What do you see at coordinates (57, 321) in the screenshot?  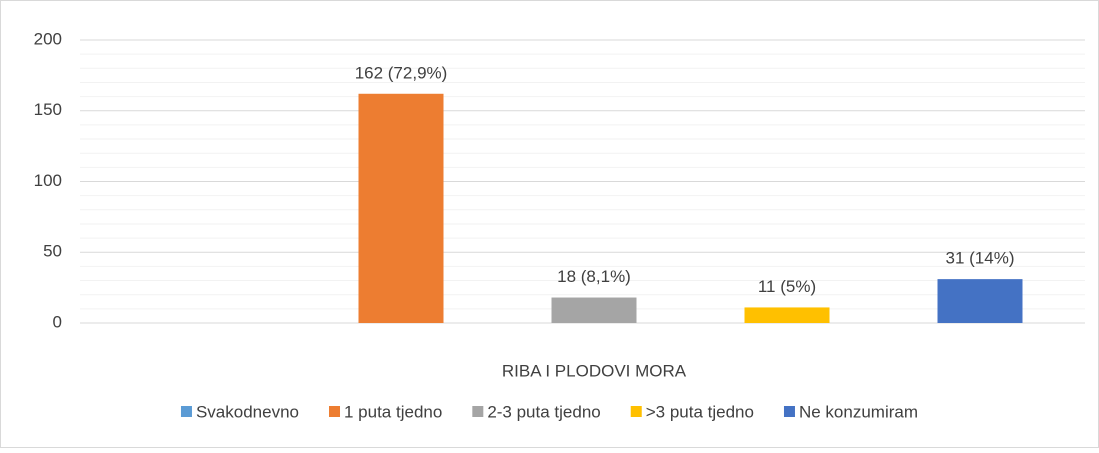 I see `y-tick-label: 0` at bounding box center [57, 321].